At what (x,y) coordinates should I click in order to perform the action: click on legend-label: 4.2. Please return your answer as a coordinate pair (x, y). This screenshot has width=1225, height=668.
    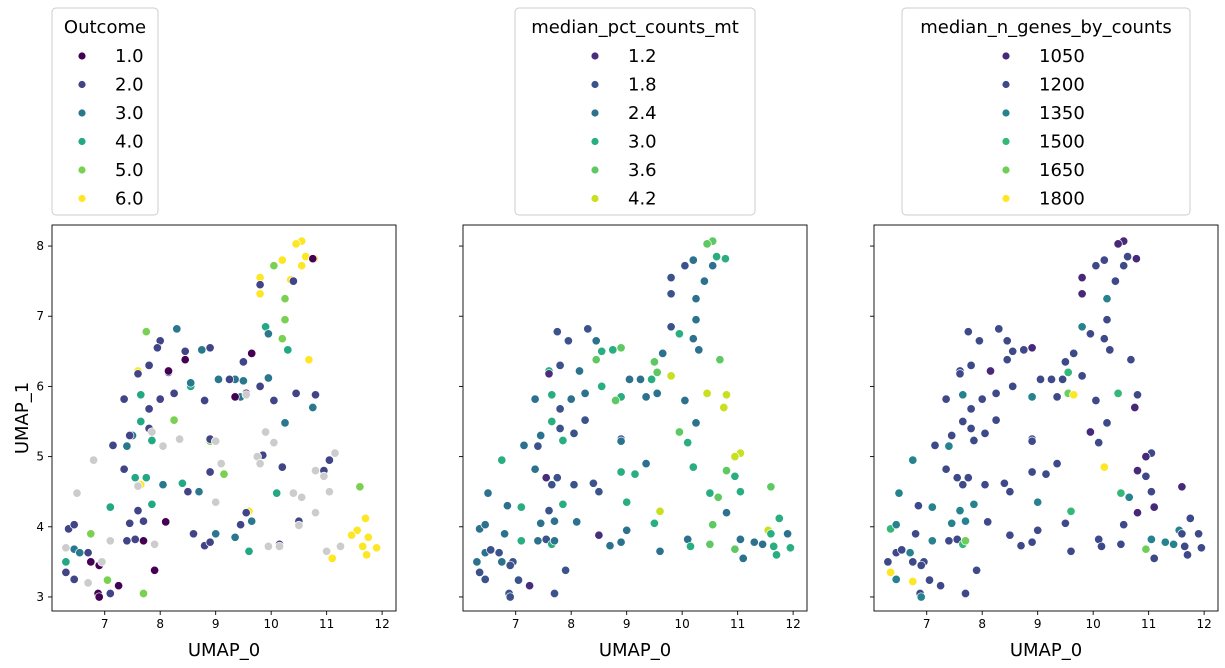
    Looking at the image, I should click on (642, 199).